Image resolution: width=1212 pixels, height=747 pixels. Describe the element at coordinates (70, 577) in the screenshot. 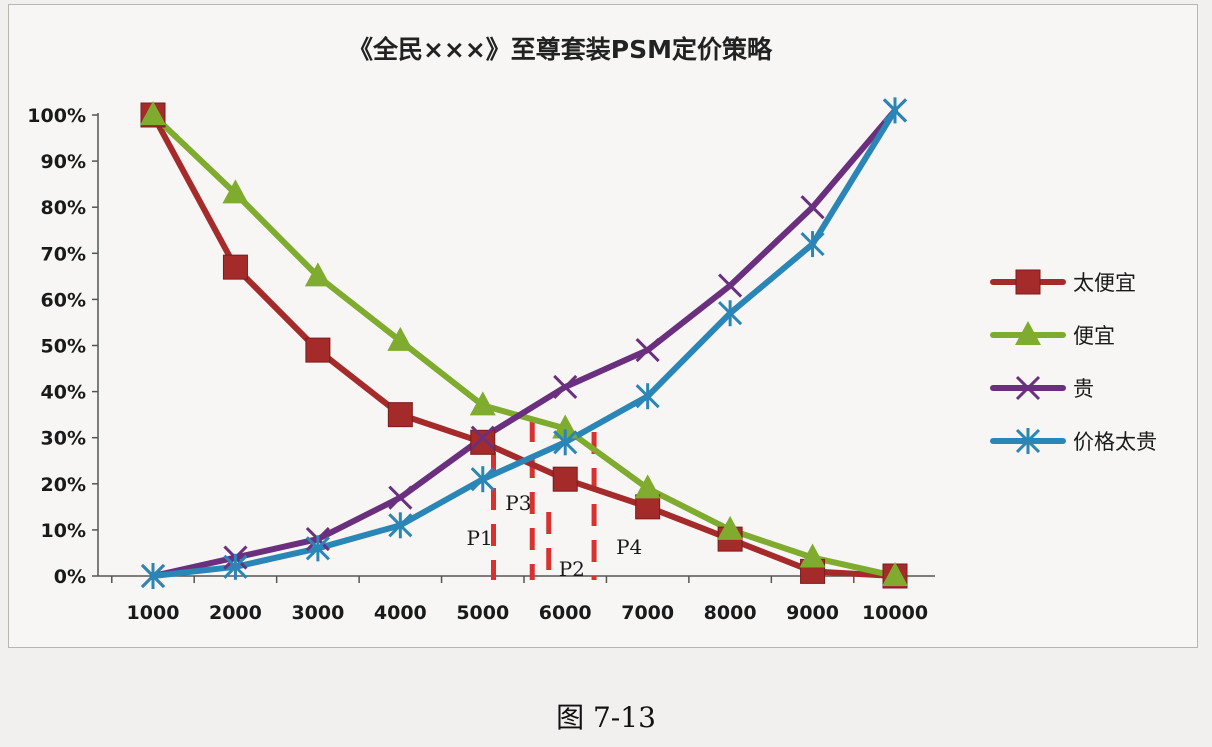

I see `y-tick-label: 0%` at that location.